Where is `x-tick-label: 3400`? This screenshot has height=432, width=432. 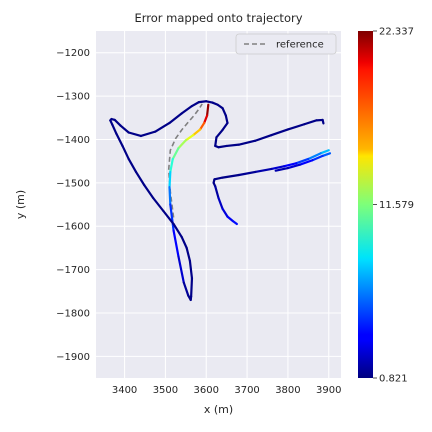 x-tick-label: 3400 is located at coordinates (124, 390).